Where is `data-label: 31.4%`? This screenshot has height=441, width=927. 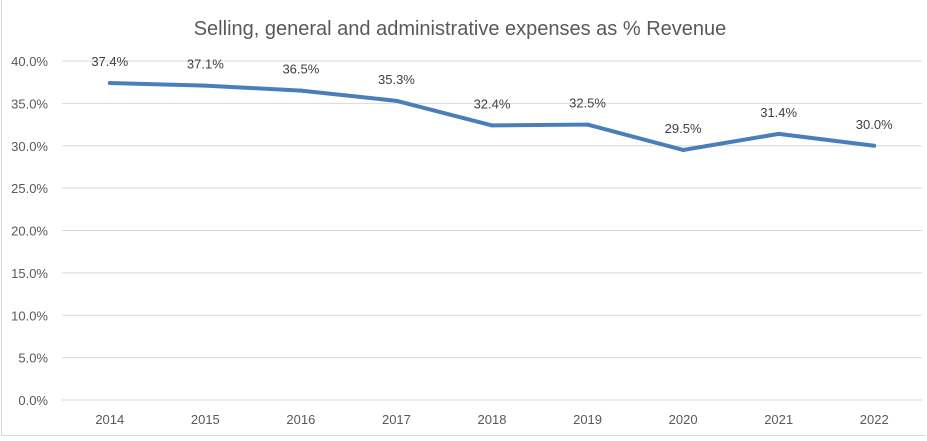
data-label: 31.4% is located at coordinates (778, 112).